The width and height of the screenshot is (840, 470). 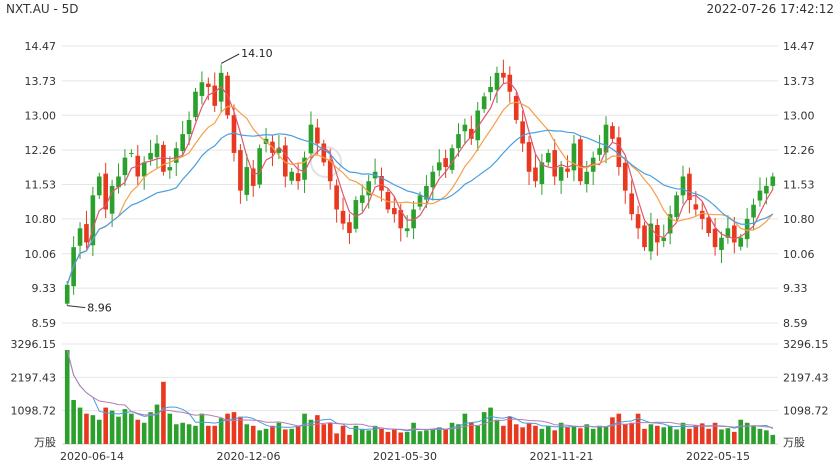 I want to click on volume-tick-left: 1098.72, so click(x=34, y=411).